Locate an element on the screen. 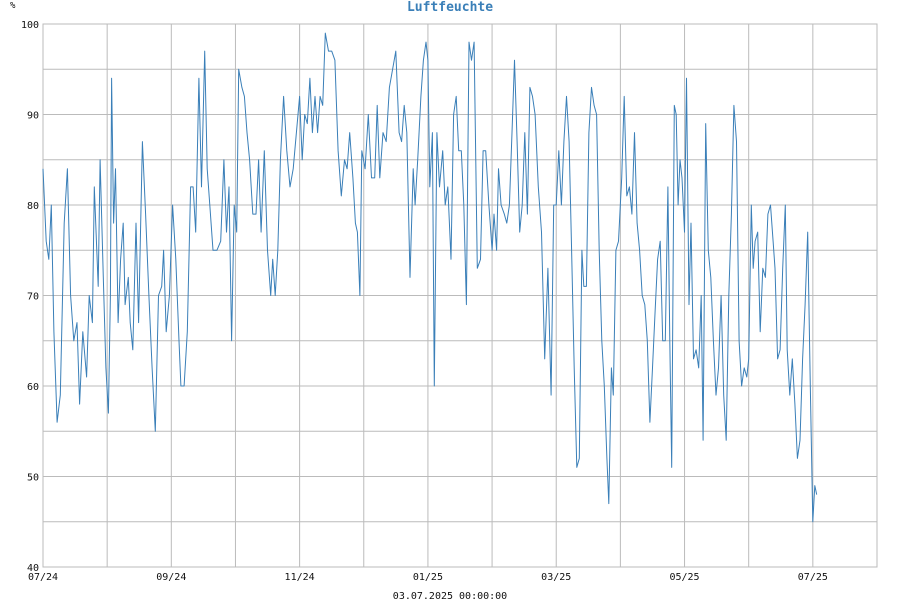  x-tick-label: 05/25 is located at coordinates (684, 577).